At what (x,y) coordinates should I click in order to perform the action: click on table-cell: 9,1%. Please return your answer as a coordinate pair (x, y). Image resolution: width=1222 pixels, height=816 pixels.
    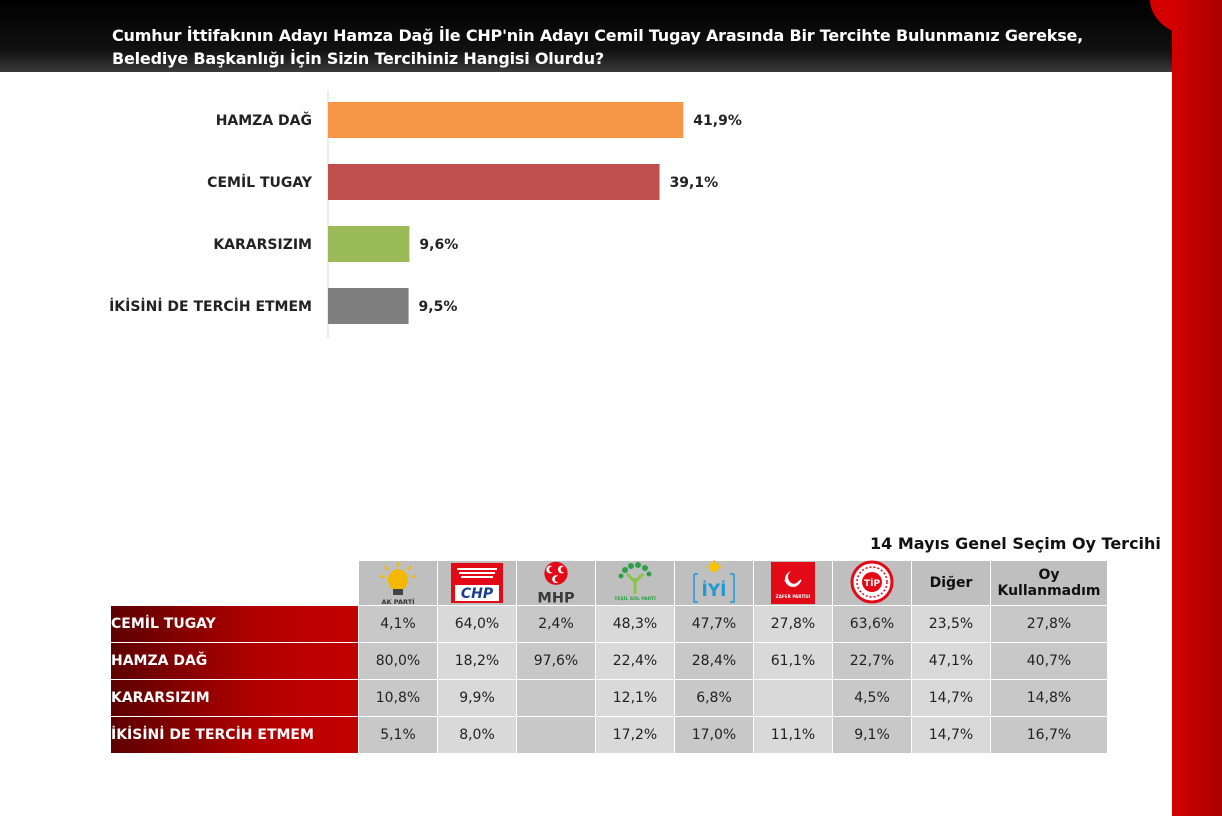
    Looking at the image, I should click on (872, 735).